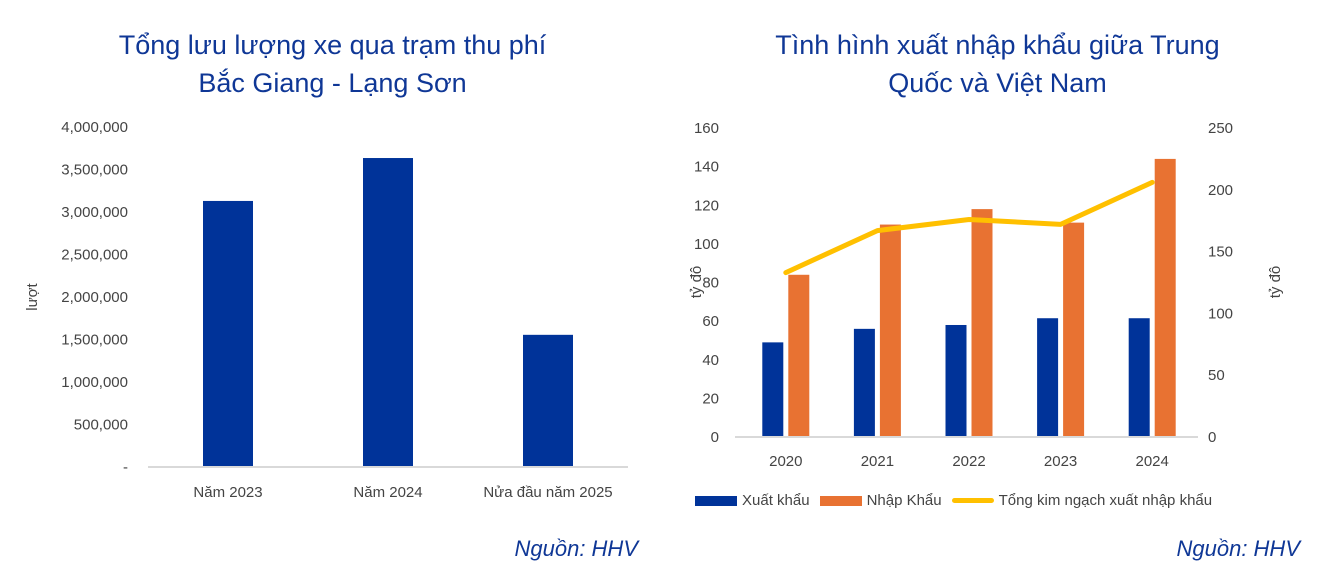 This screenshot has height=576, width=1330. I want to click on x-tick-label: Nửa đầu năm 2025, so click(547, 492).